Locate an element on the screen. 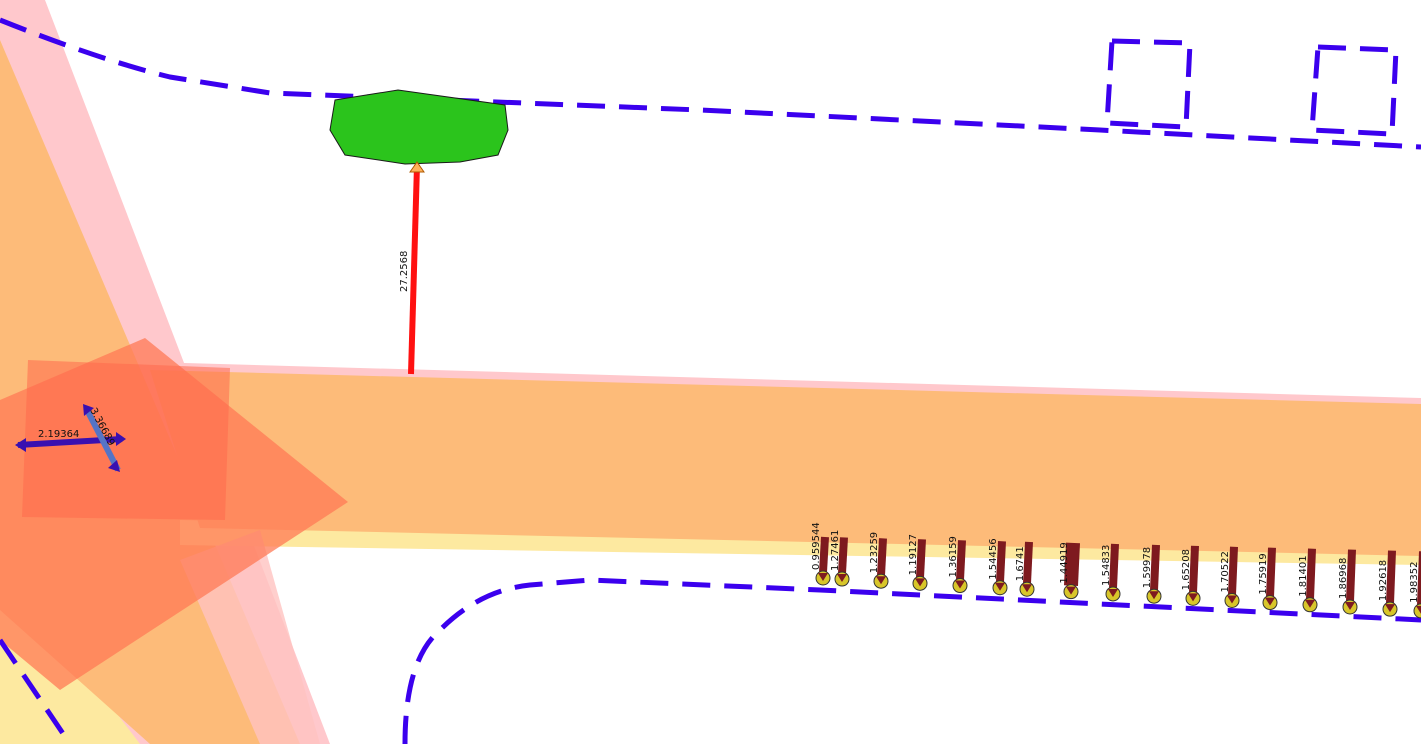  curb-arrow-label: 1.44919 is located at coordinates (1064, 562).